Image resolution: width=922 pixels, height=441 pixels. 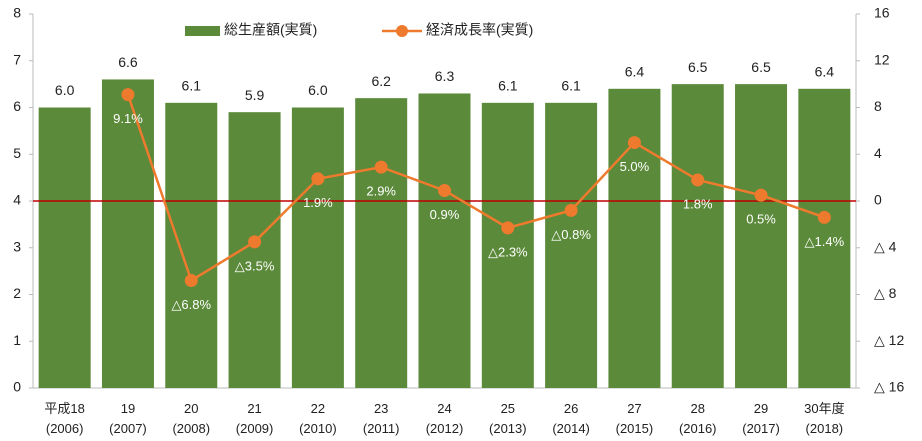 What do you see at coordinates (445, 76) in the screenshot?
I see `bar-label: 6.3` at bounding box center [445, 76].